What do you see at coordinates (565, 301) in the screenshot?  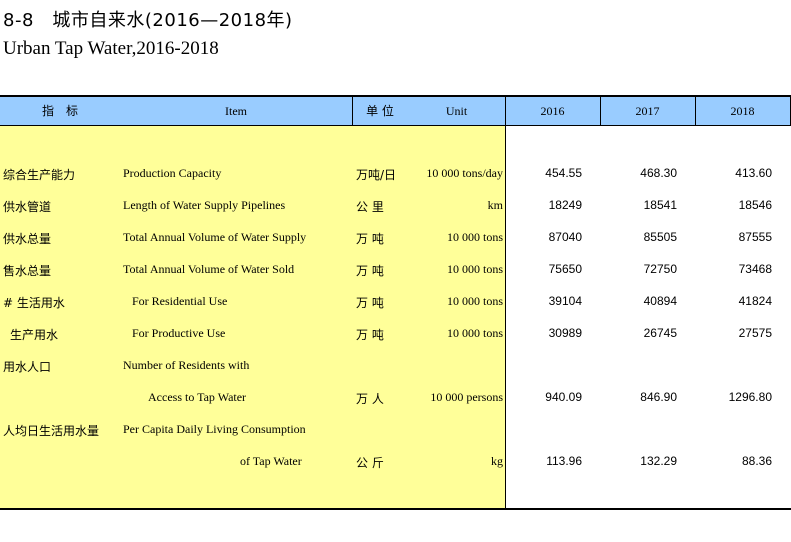 I see `value-2016: 39104` at bounding box center [565, 301].